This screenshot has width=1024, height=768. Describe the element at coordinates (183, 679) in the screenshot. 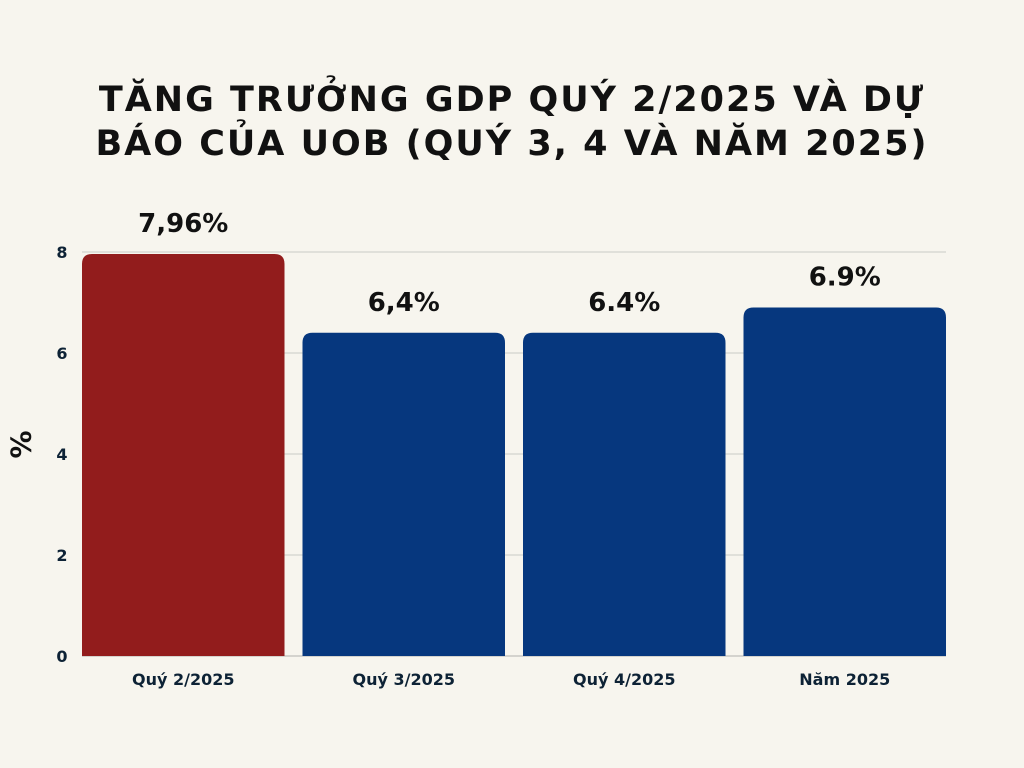

I see `x-tick-label: Quý 2/2025` at that location.